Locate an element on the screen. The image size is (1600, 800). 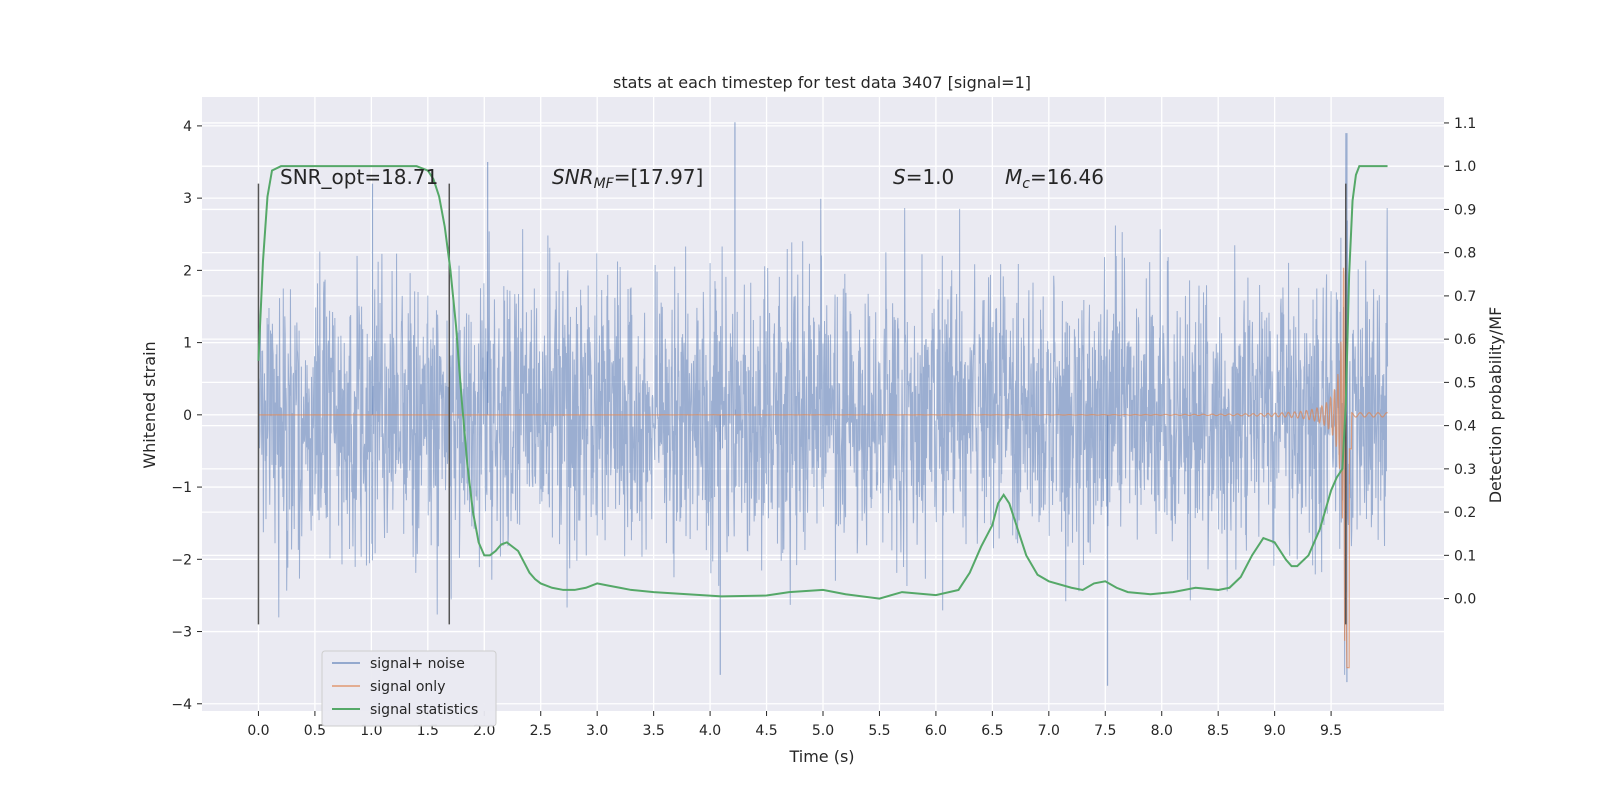
y-right-tick-label-4: 0.7 is located at coordinates (1465, 297).